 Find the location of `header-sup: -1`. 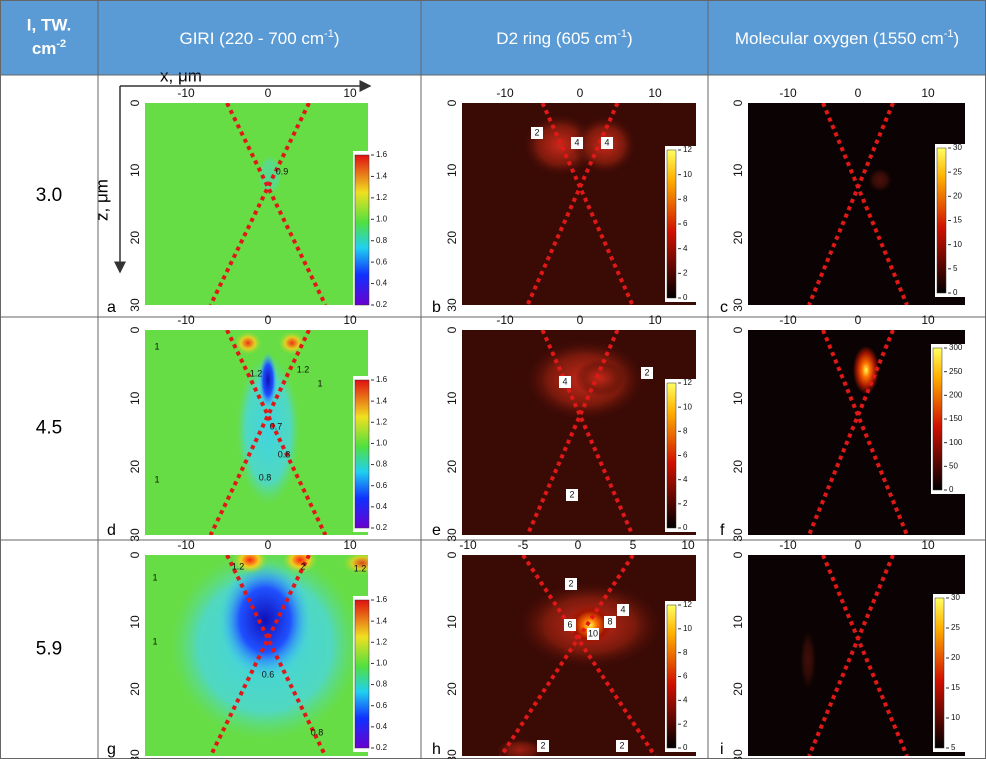

header-sup: -1 is located at coordinates (622, 34).